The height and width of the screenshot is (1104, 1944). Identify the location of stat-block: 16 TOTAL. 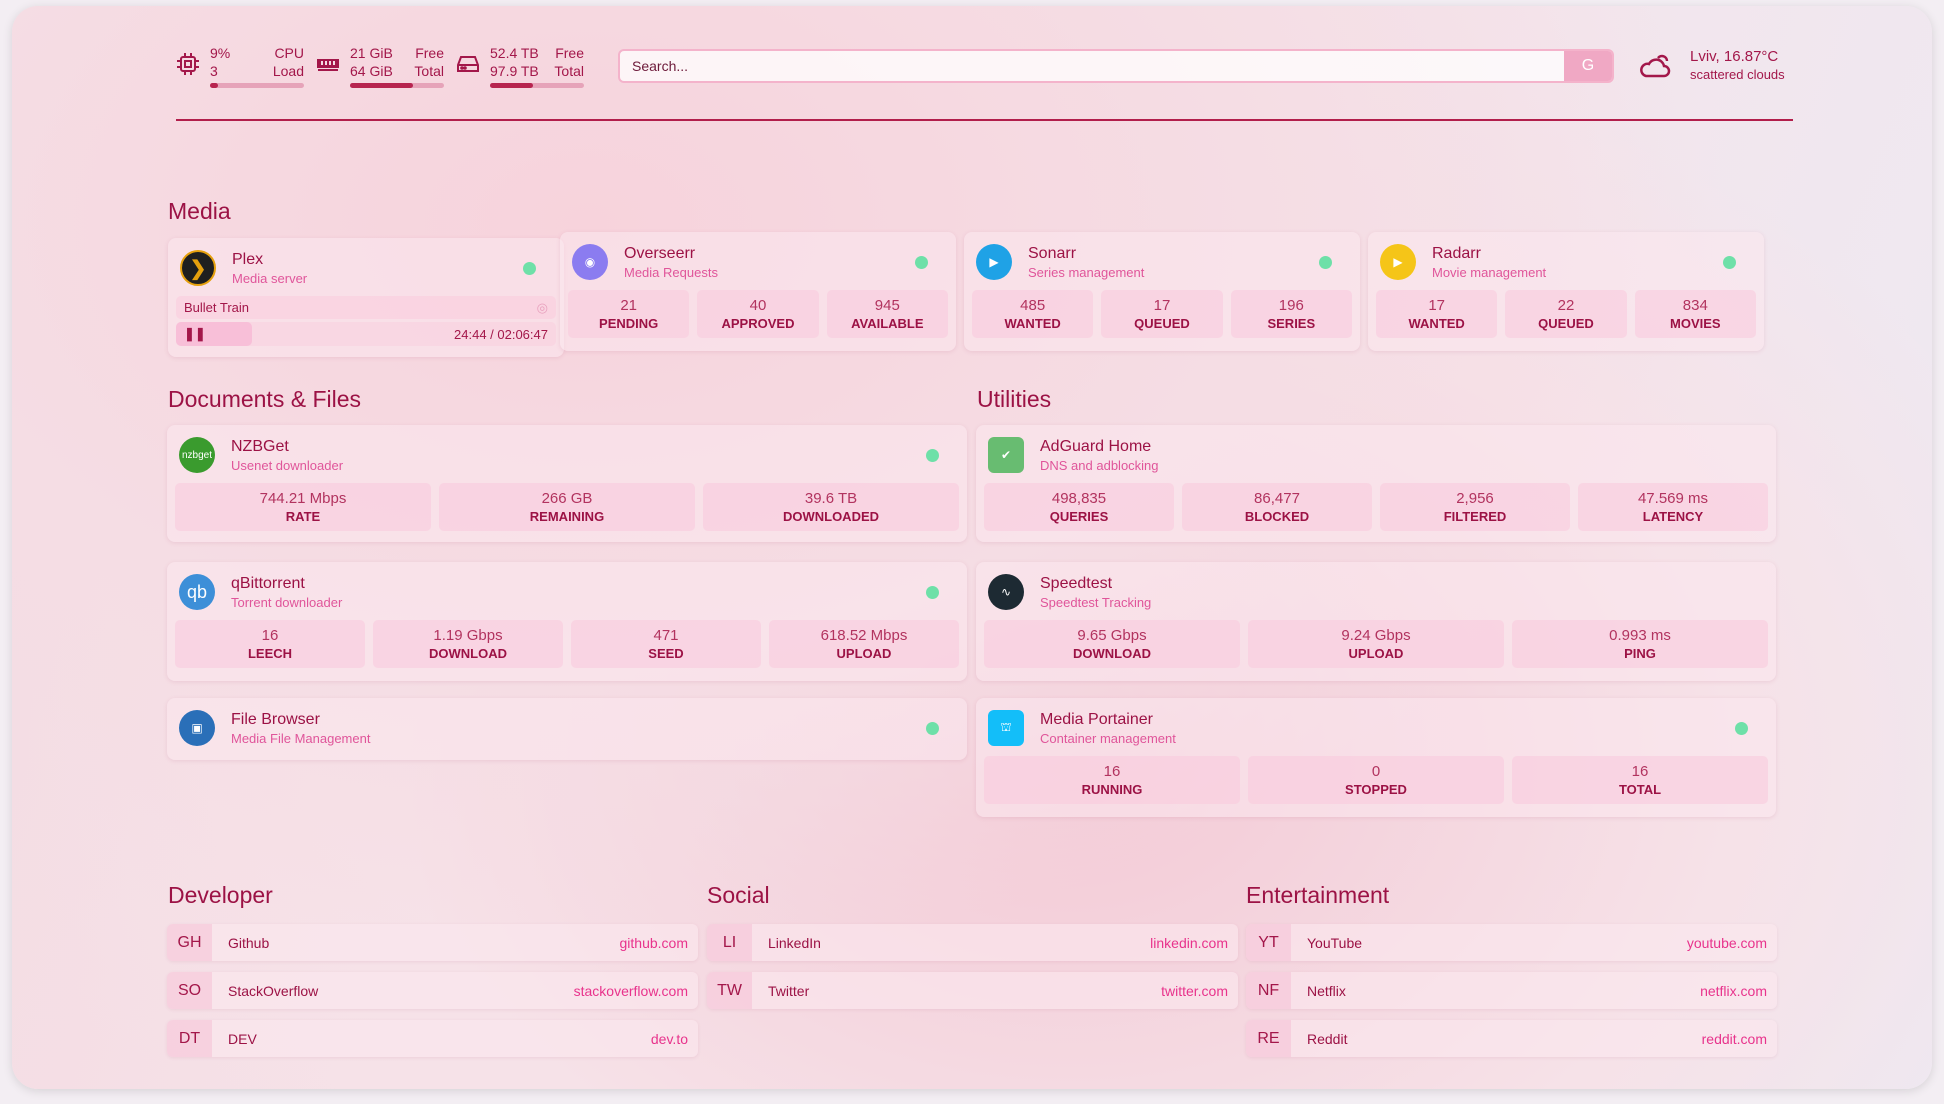
(1640, 780).